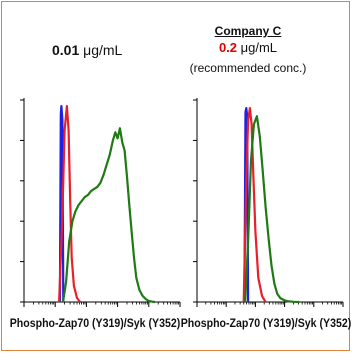 The image size is (353, 354). I want to click on panel-1-concentration: 0.01 μg/mL, so click(87, 50).